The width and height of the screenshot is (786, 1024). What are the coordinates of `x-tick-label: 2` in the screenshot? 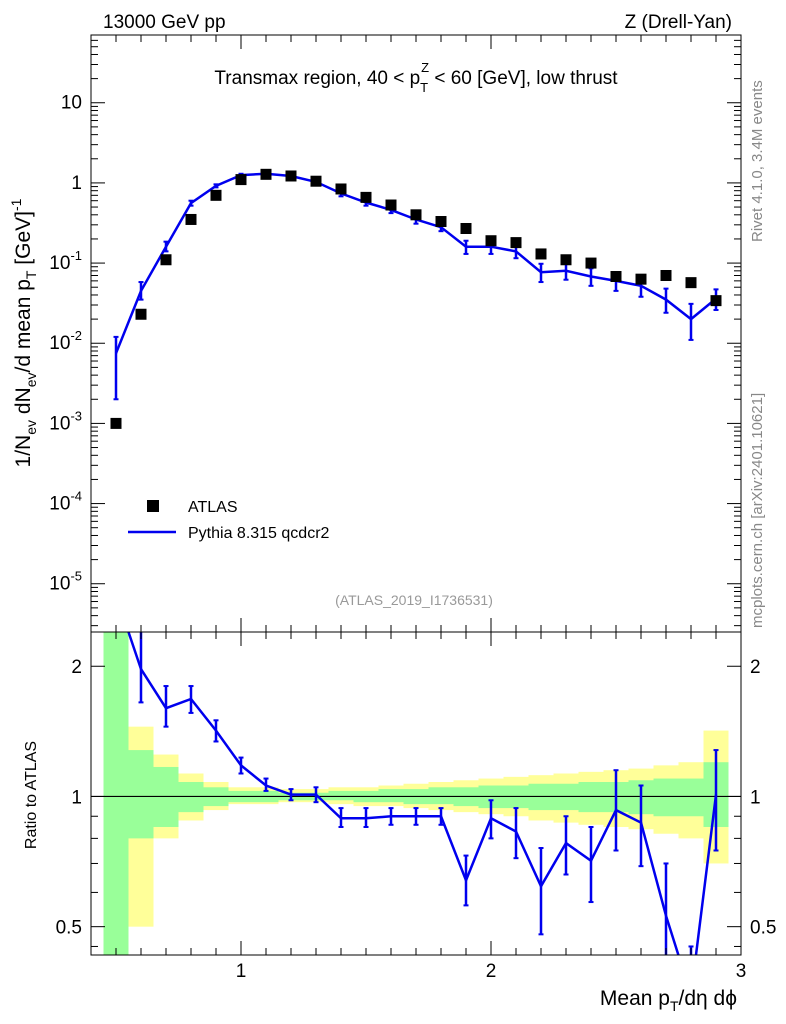 It's located at (491, 971).